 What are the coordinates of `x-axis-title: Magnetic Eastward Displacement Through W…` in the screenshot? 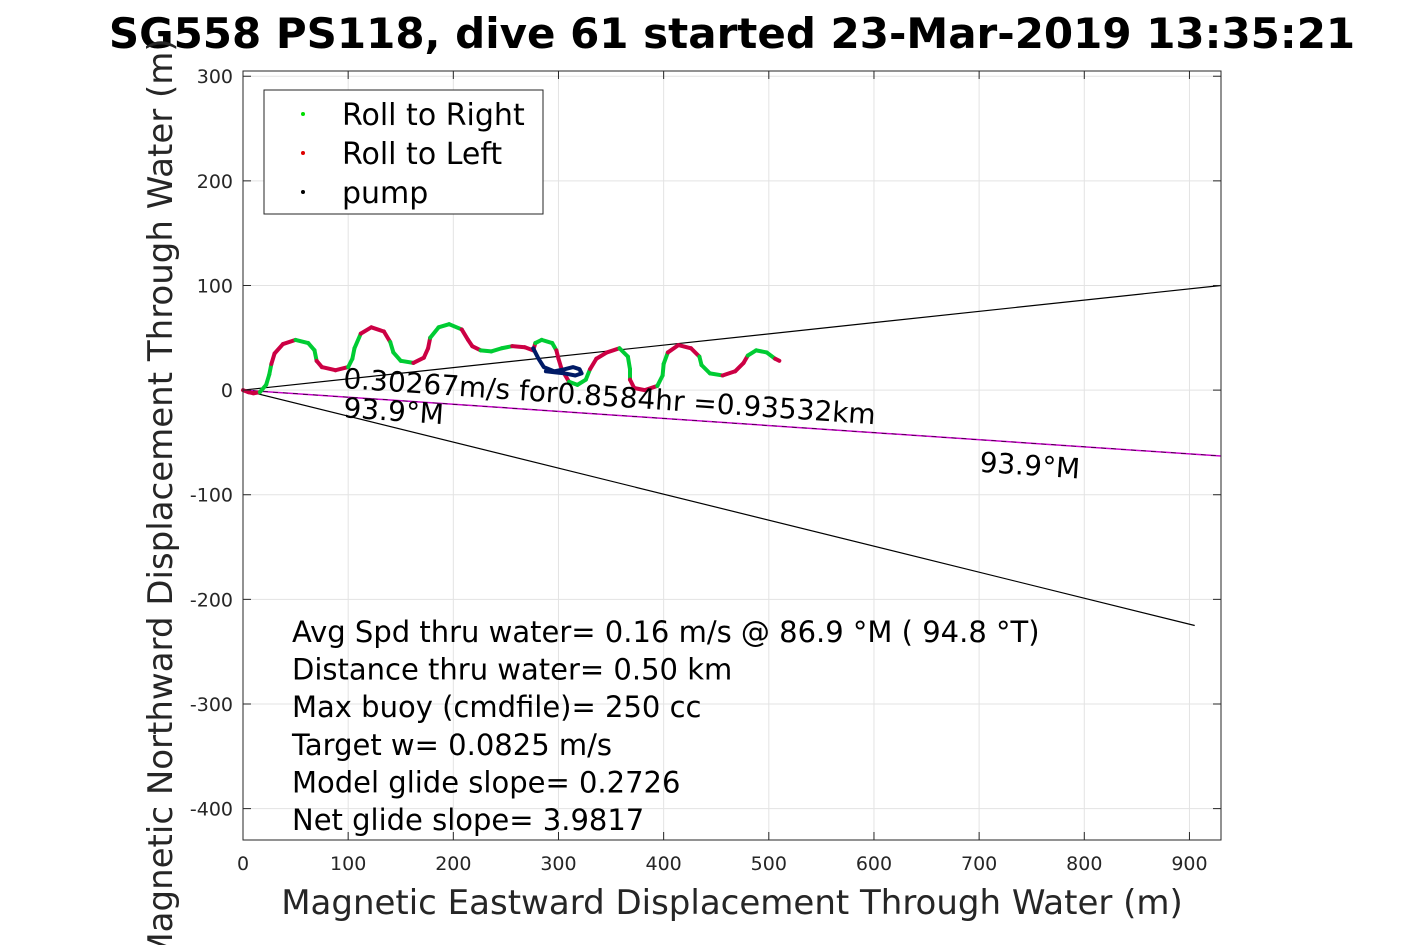 It's located at (732, 903).